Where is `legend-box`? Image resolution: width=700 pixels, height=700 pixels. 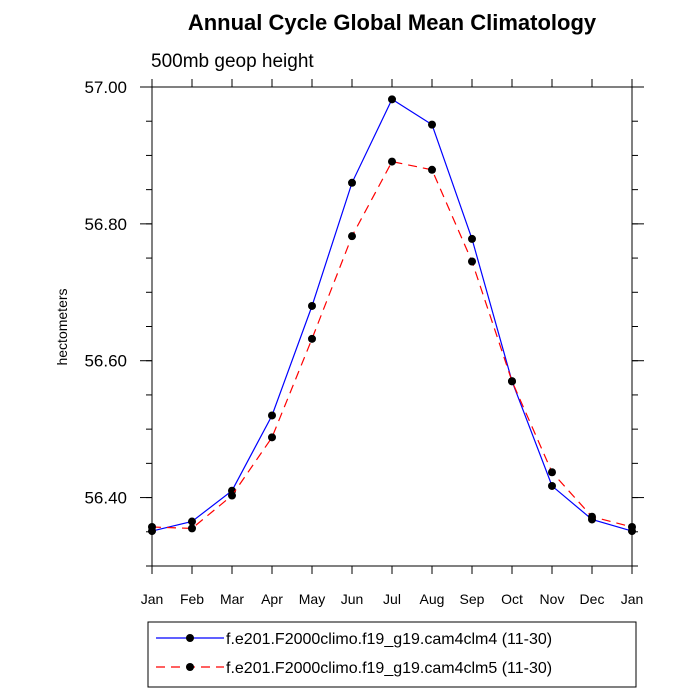
legend-box is located at coordinates (392, 654).